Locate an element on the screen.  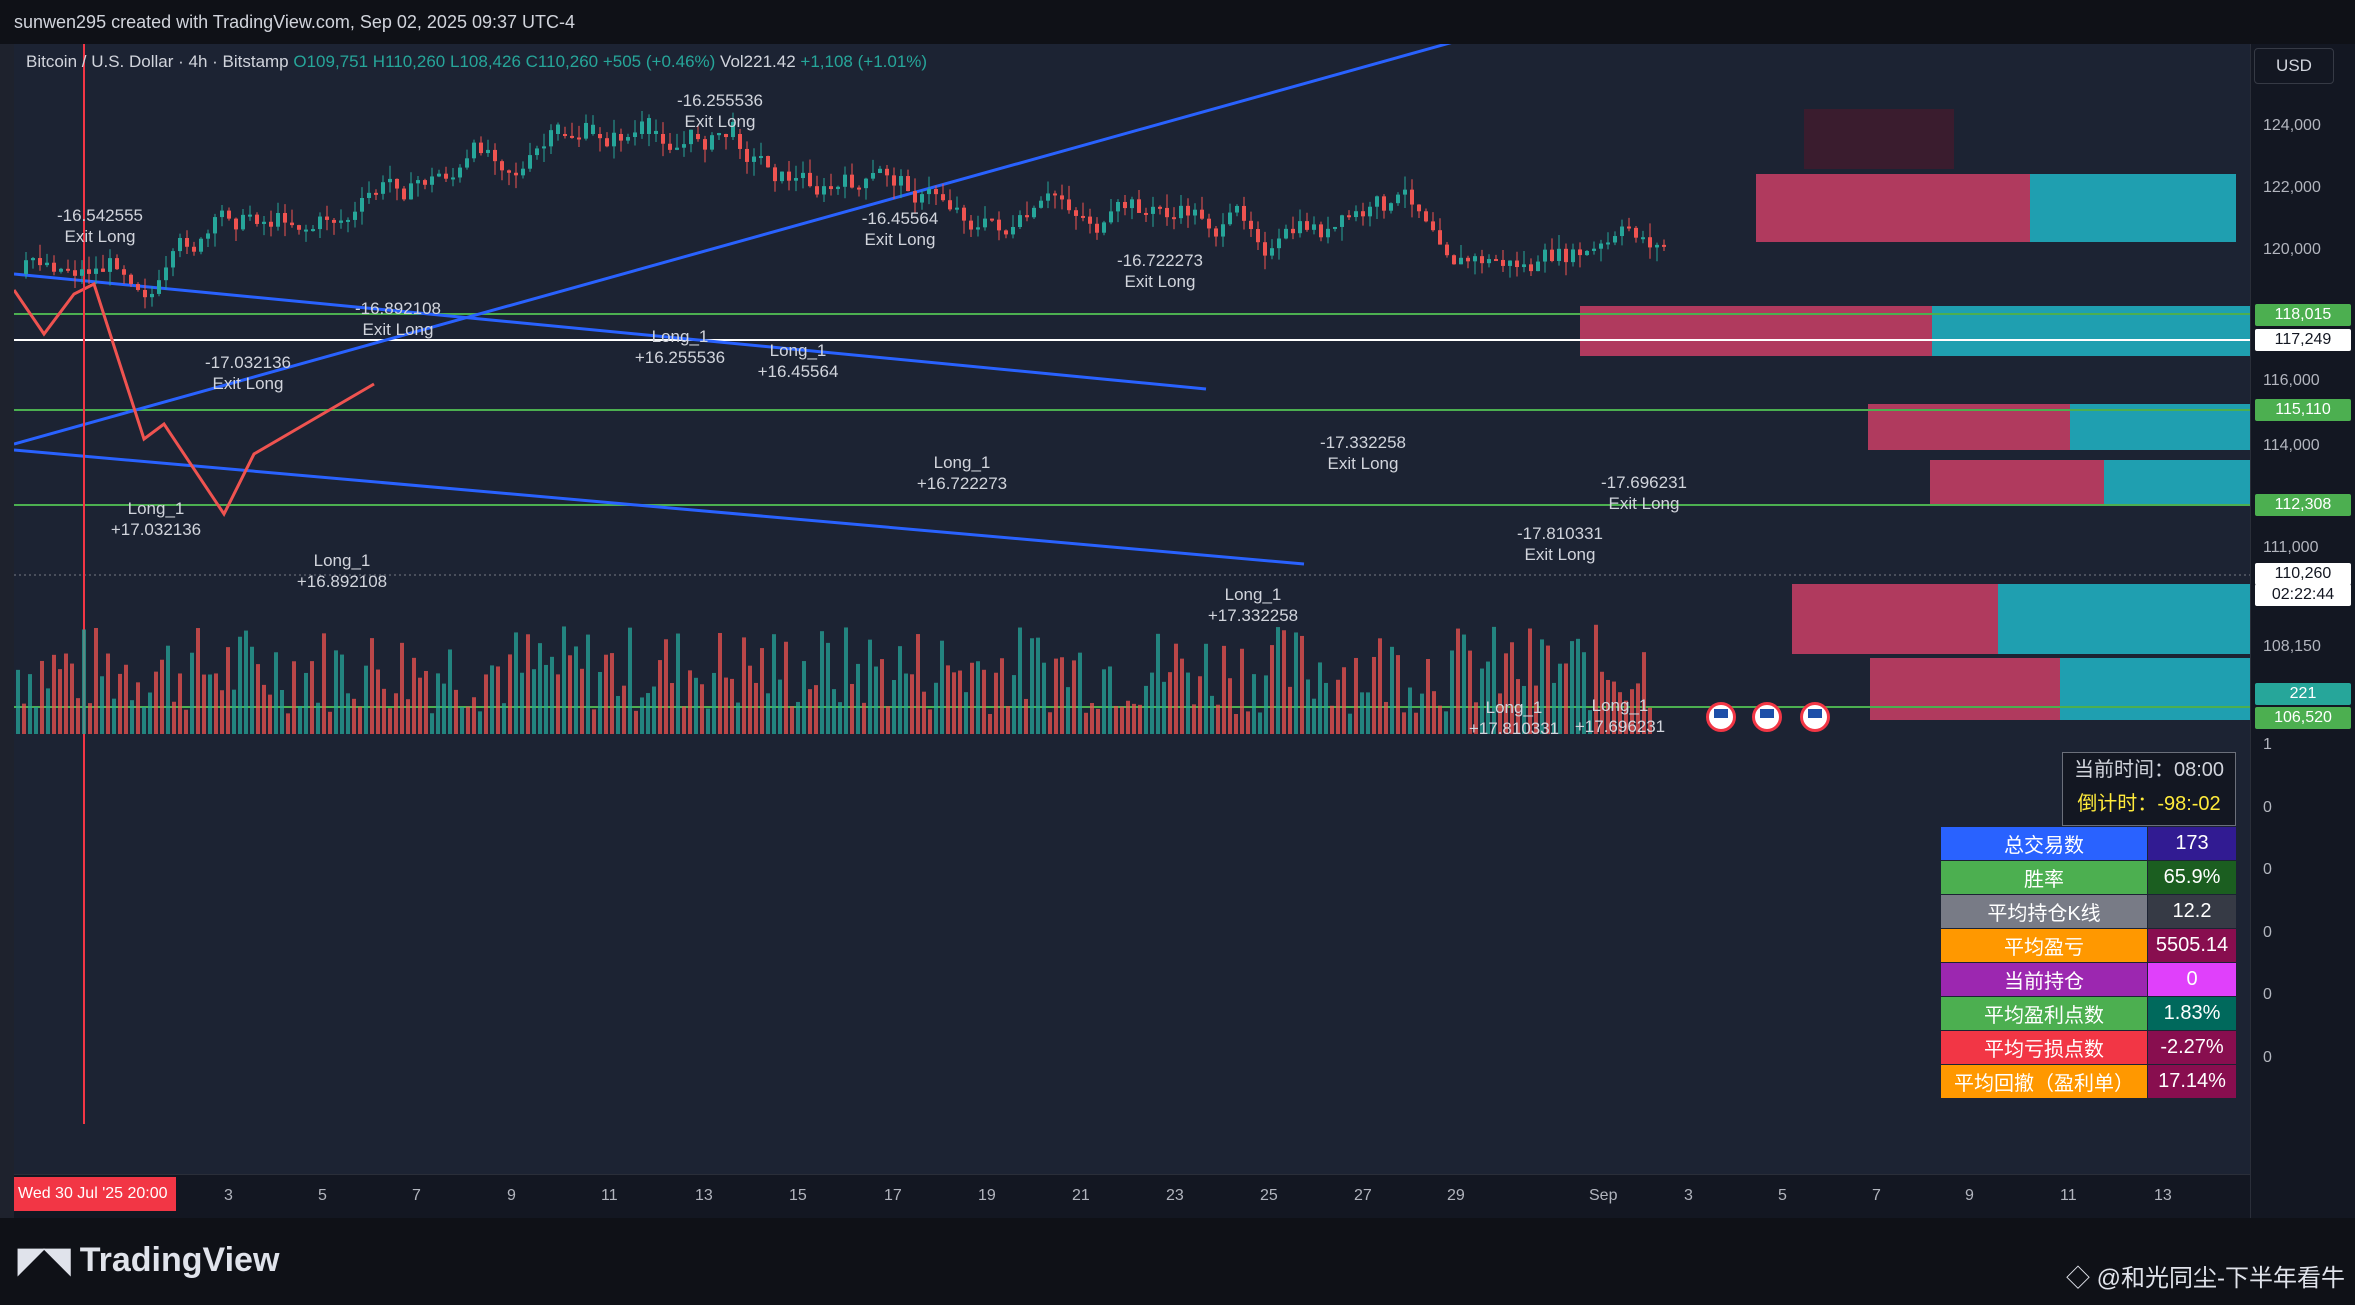
stats-key: 总交易数 is located at coordinates (2044, 843).